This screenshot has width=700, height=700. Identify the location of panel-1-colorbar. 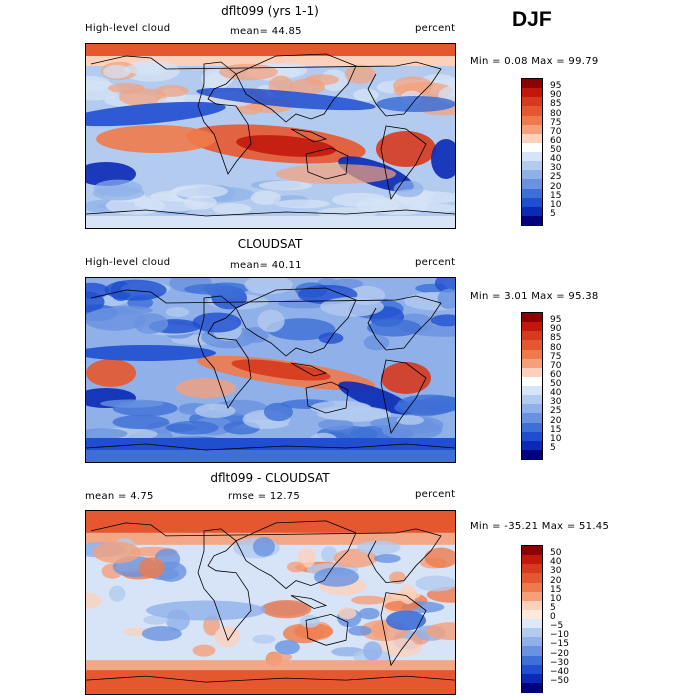
(532, 152).